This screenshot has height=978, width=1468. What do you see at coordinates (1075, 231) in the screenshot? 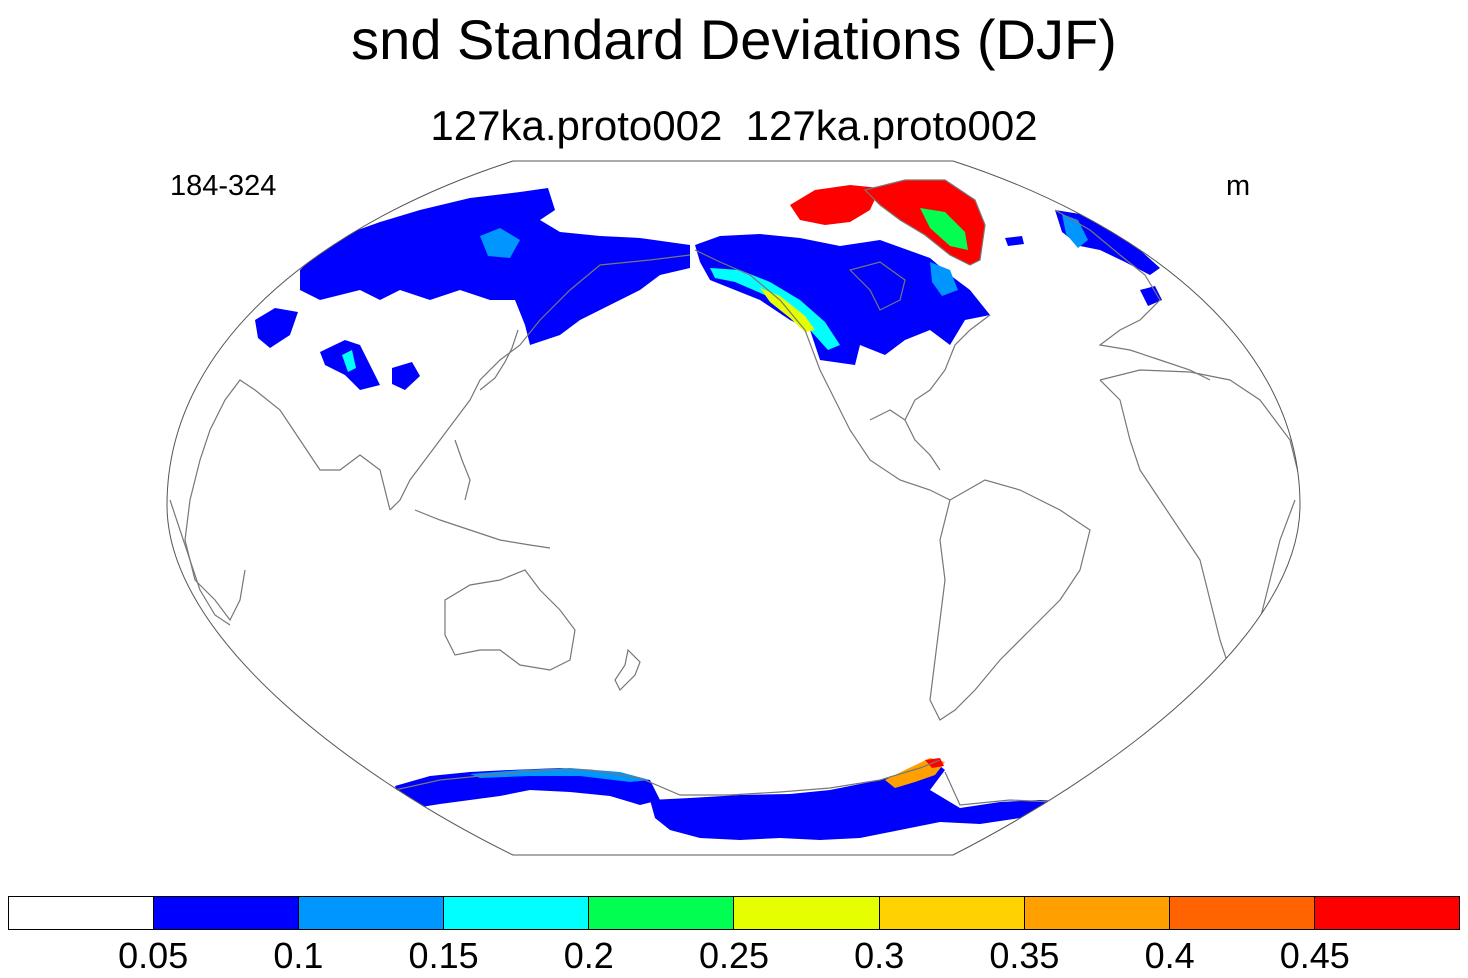
I see `snow-region-scandinavia-mountains` at bounding box center [1075, 231].